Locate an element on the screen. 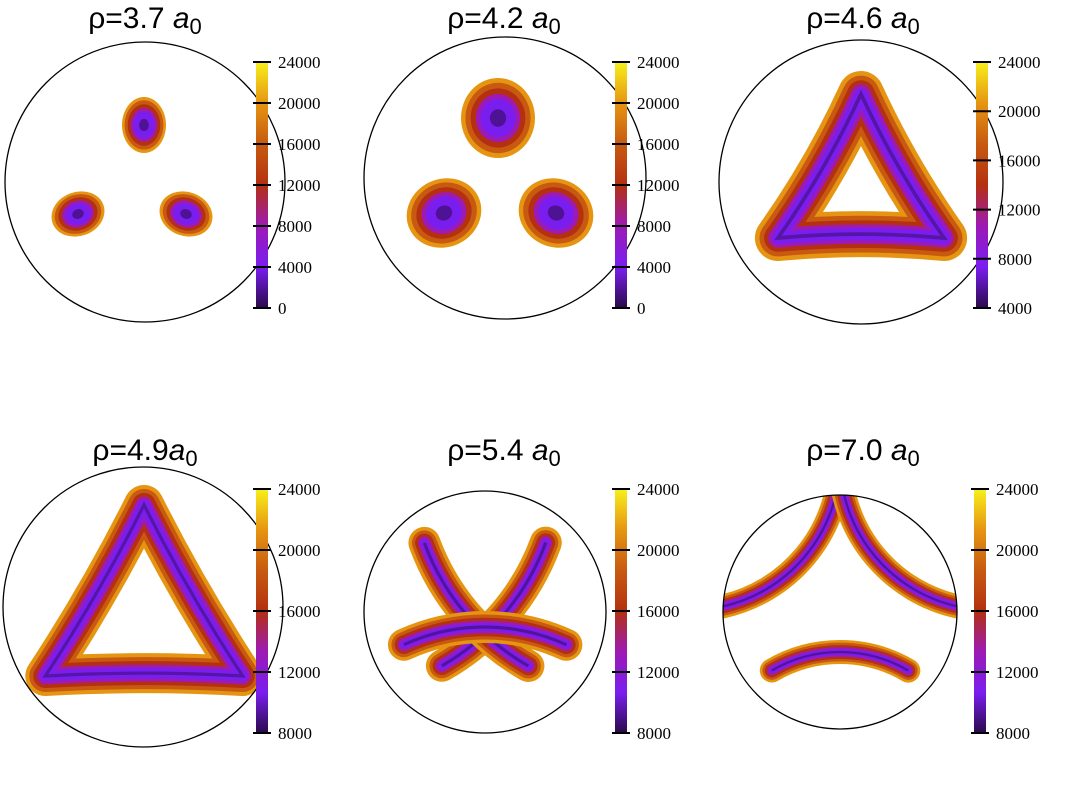  density-ring is located at coordinates (861, 166).